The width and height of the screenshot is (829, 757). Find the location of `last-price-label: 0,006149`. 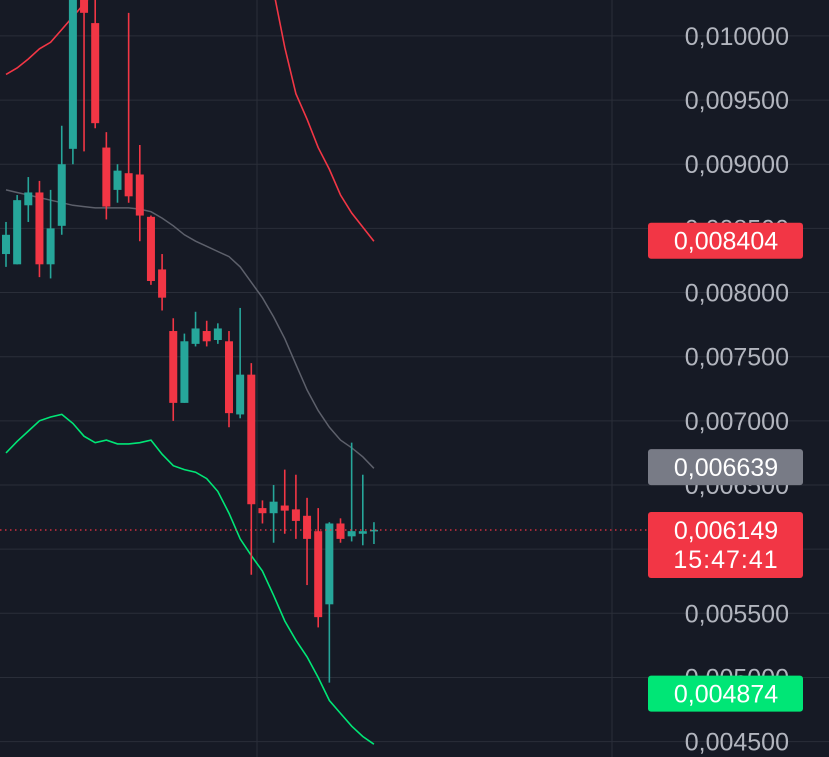

last-price-label: 0,006149 is located at coordinates (726, 531).